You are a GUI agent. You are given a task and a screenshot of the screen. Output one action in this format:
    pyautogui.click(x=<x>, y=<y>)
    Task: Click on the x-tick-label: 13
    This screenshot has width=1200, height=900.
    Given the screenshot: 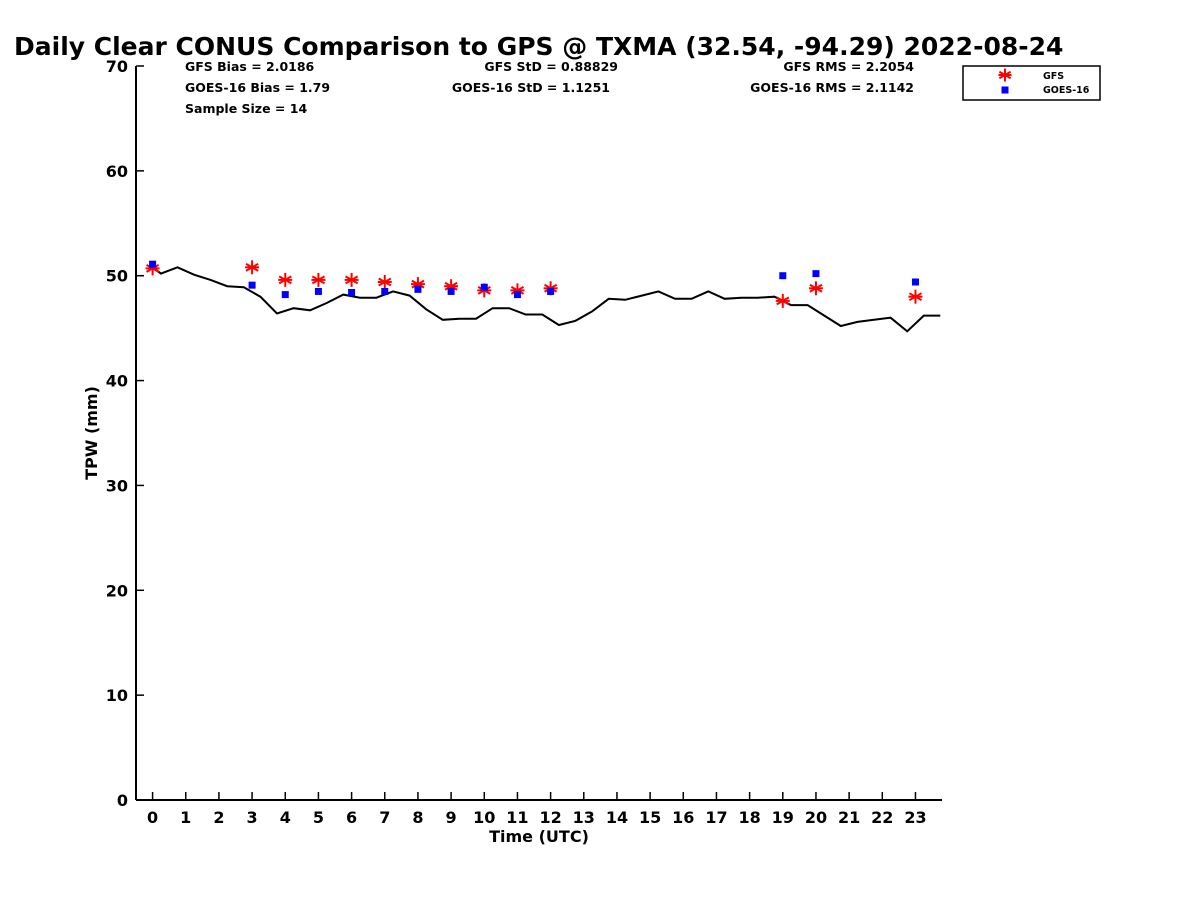 What is the action you would take?
    pyautogui.click(x=584, y=817)
    